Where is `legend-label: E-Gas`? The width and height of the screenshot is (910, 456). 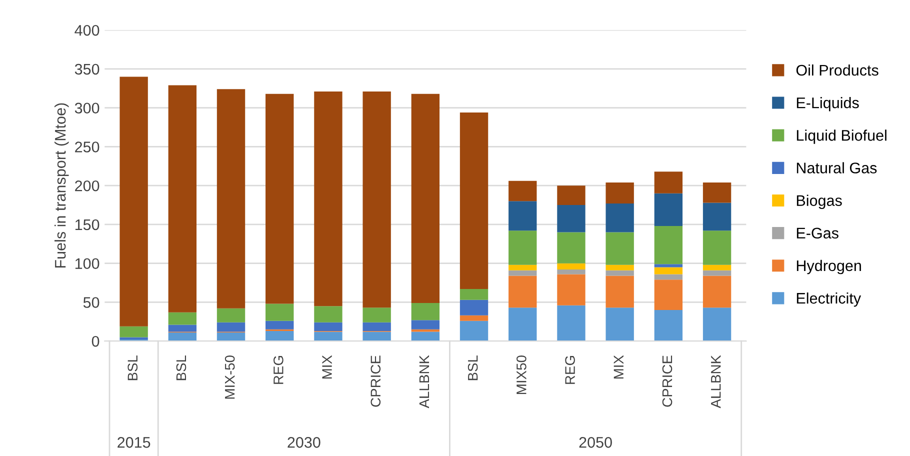 legend-label: E-Gas is located at coordinates (817, 233).